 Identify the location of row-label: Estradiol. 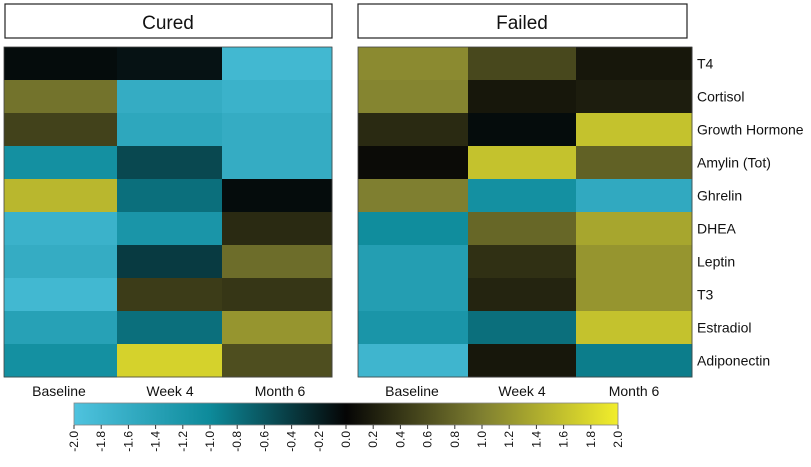
(724, 328).